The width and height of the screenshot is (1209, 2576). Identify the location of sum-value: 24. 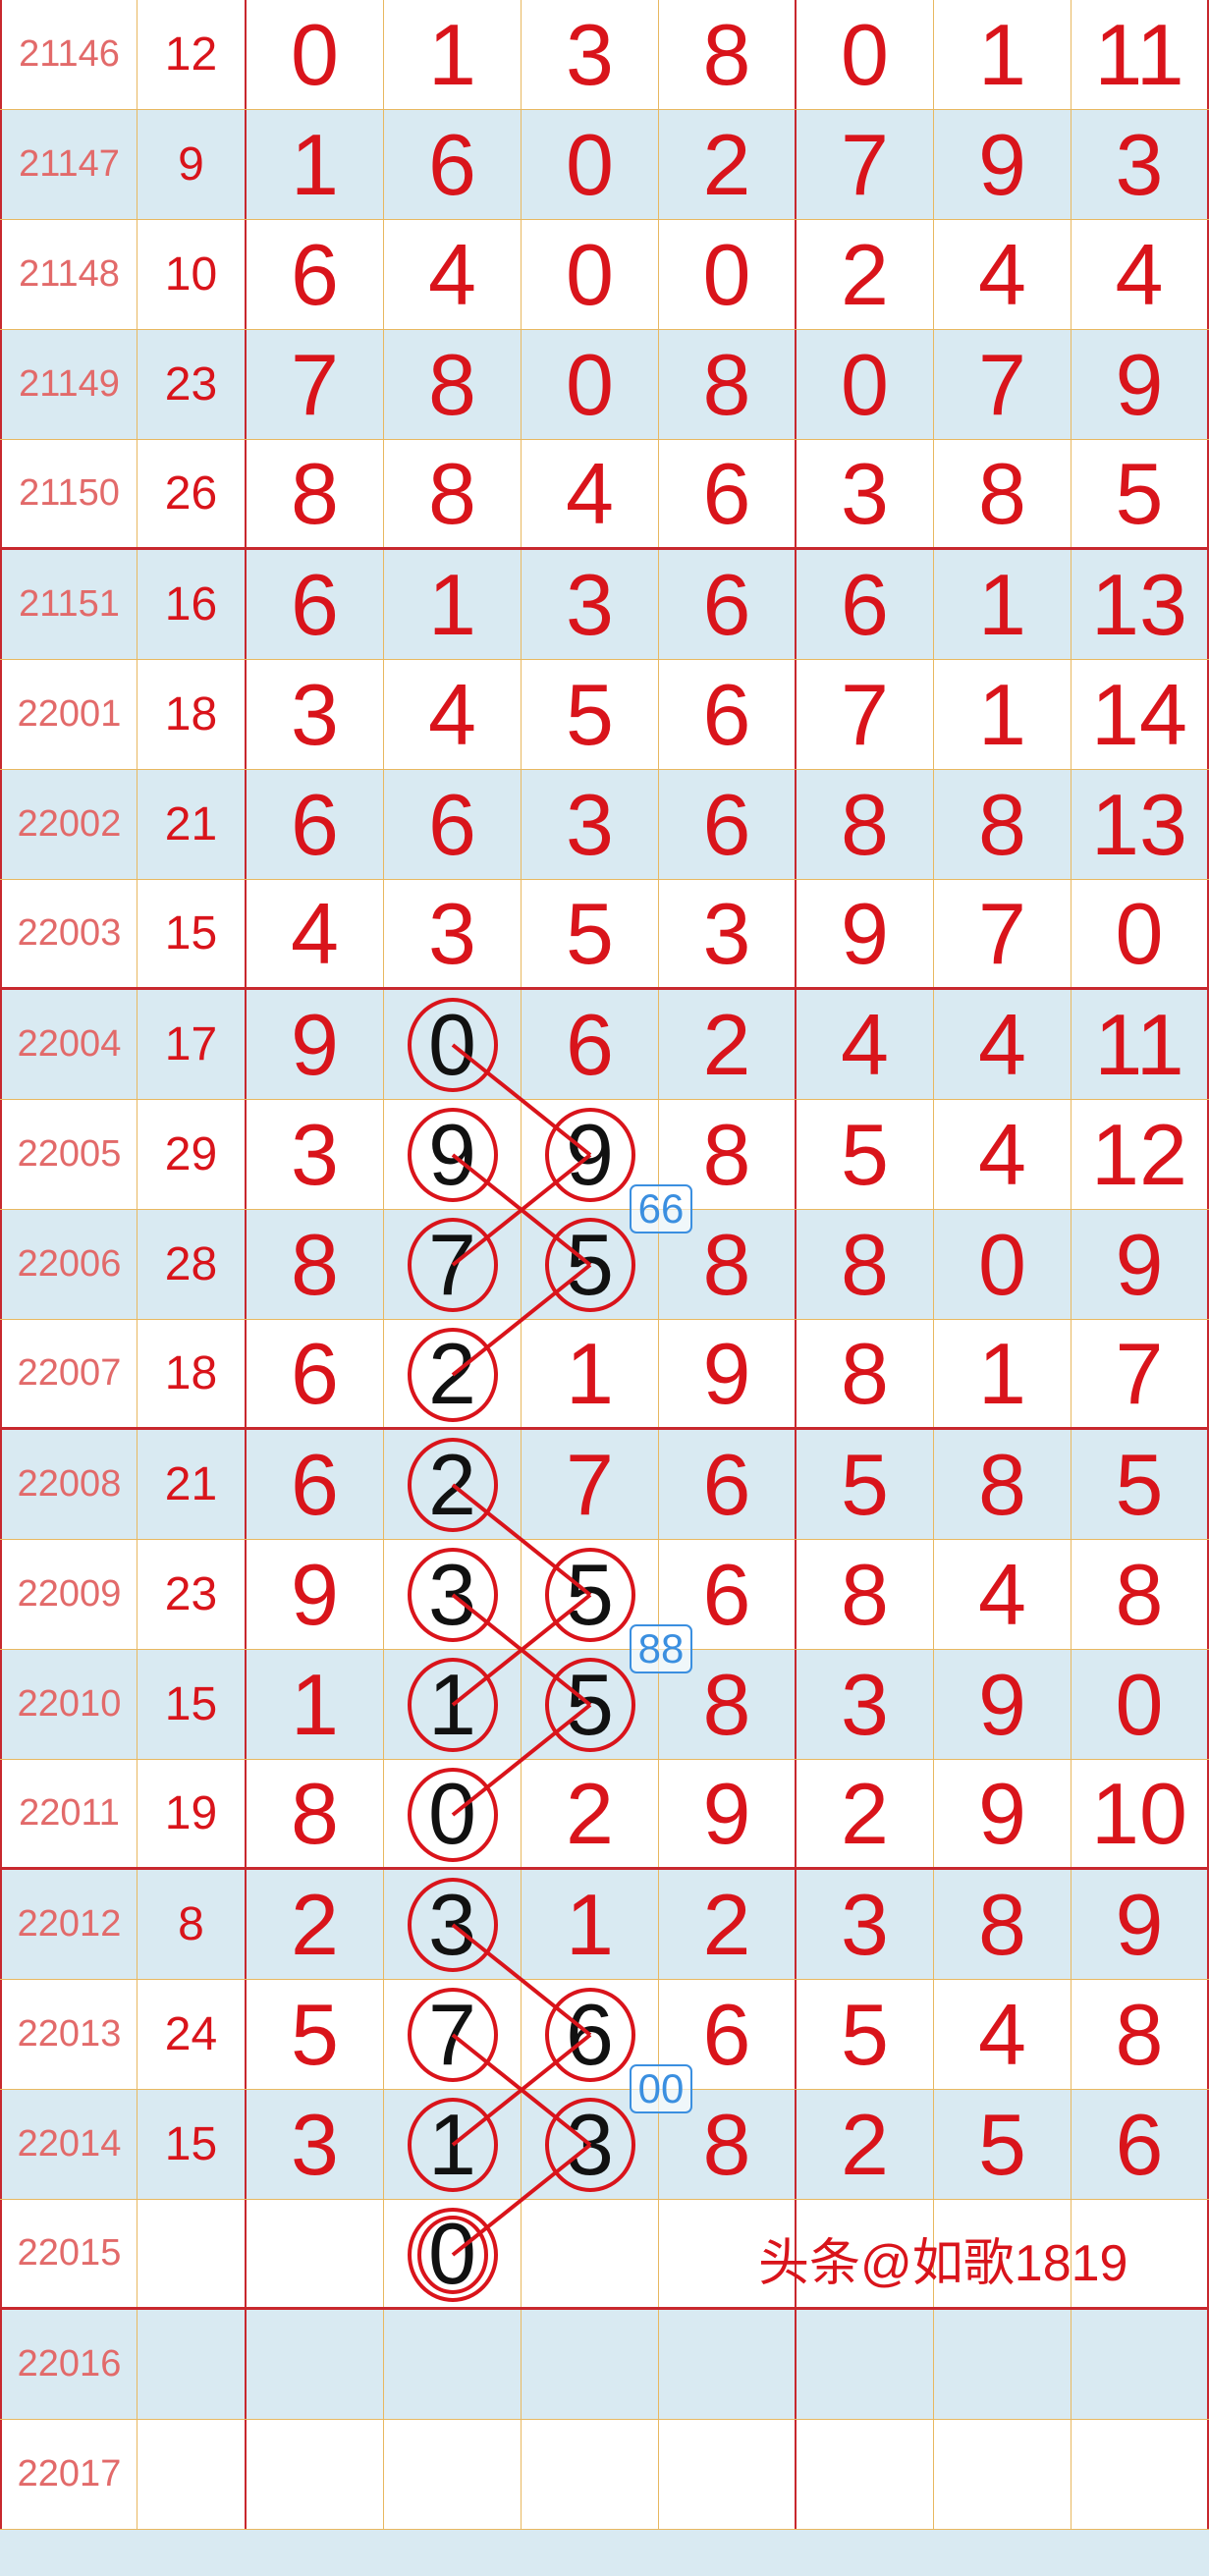
(192, 2035).